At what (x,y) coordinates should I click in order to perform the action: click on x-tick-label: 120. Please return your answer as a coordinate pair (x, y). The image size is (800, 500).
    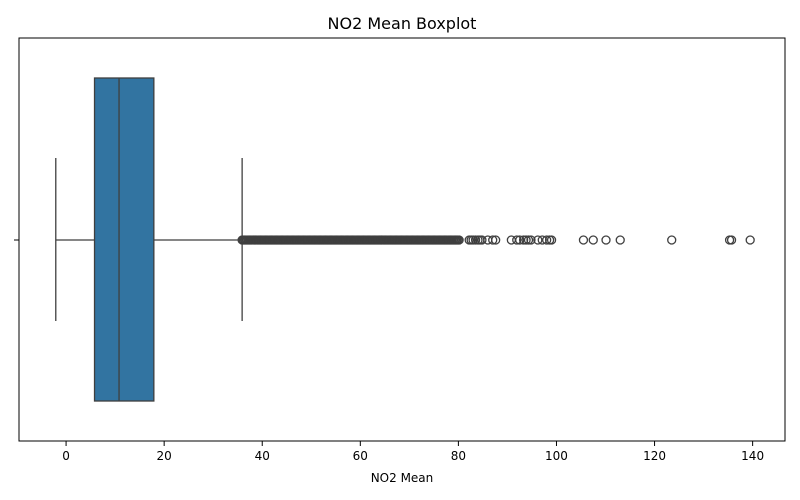
    Looking at the image, I should click on (654, 456).